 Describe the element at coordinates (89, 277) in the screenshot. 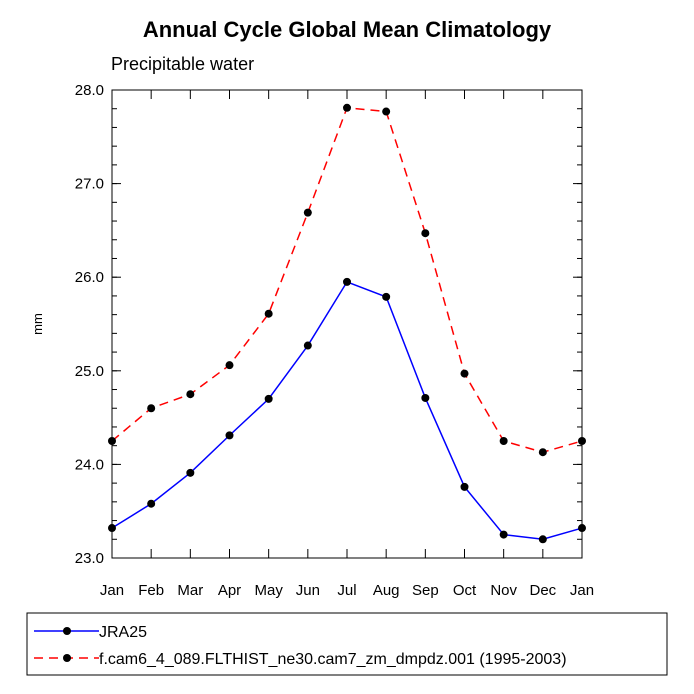

I see `y-tick-label: 26.0` at that location.